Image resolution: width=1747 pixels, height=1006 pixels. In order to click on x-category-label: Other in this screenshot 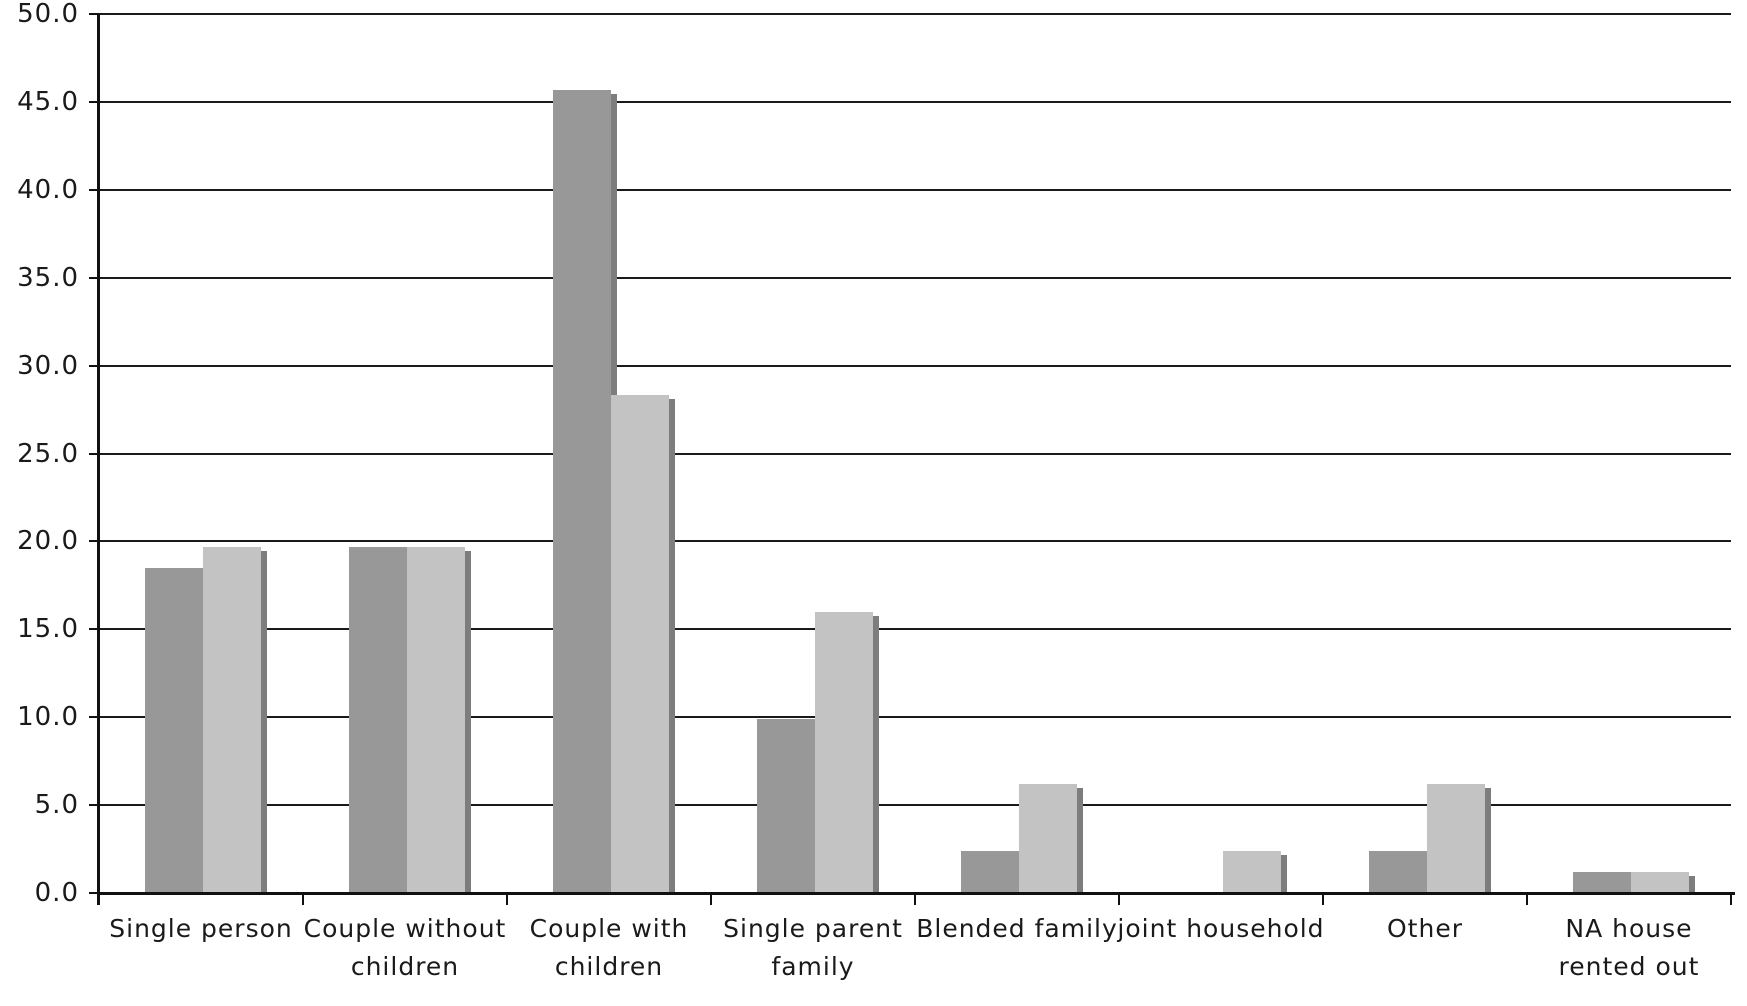, I will do `click(1425, 928)`.